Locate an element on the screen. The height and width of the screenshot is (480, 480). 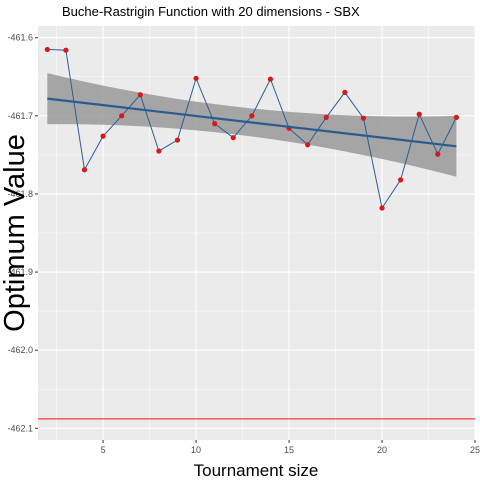
y-axis-ticks: -461.6 -461.7 -461.8 -461.9 -462.0 -462.1 is located at coordinates (22, 233).